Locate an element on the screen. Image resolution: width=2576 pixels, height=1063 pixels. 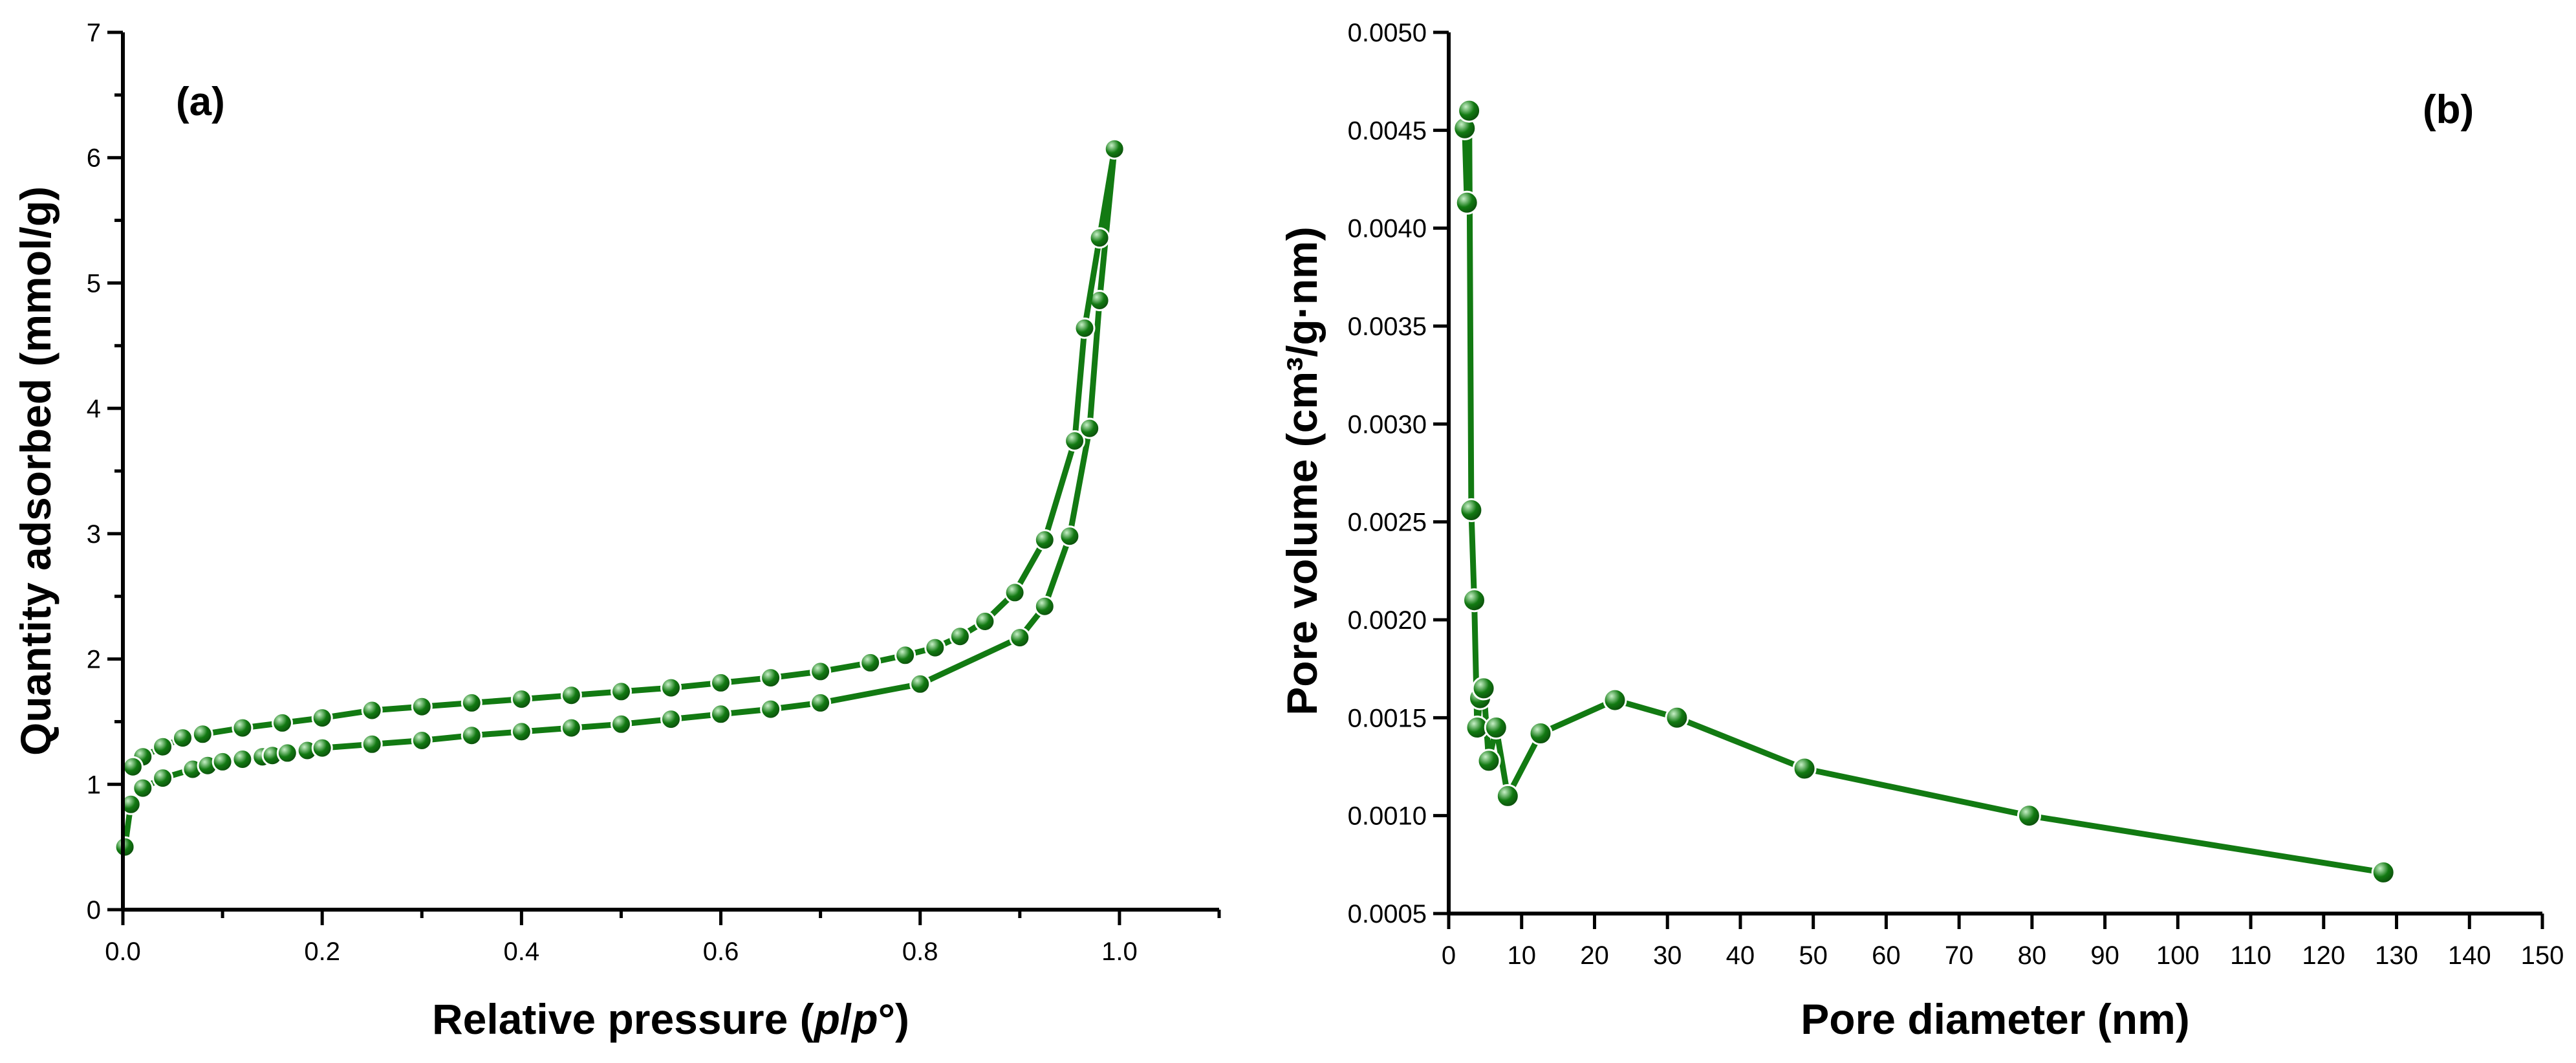
pore-x-tick-label: 50 is located at coordinates (1813, 955).